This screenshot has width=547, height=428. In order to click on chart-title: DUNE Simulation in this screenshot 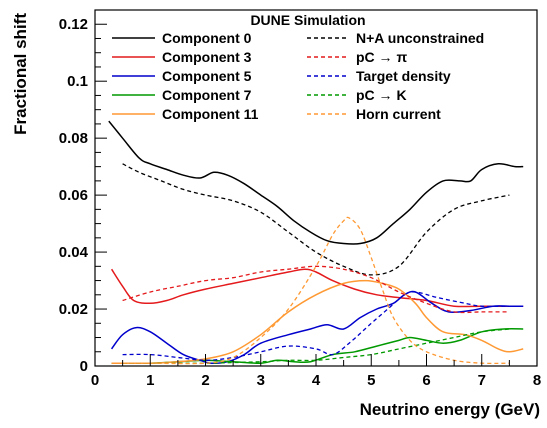, I will do `click(307, 20)`.